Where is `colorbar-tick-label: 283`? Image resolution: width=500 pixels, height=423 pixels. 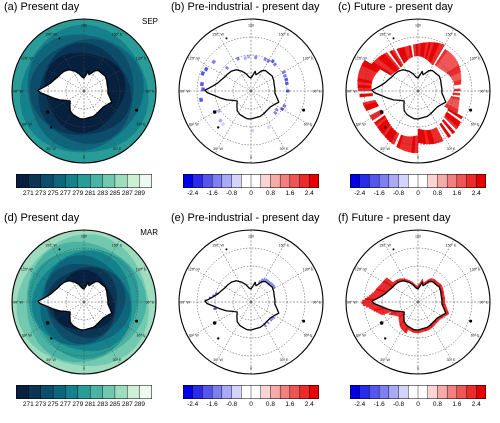 colorbar-tick-label: 283 is located at coordinates (102, 404).